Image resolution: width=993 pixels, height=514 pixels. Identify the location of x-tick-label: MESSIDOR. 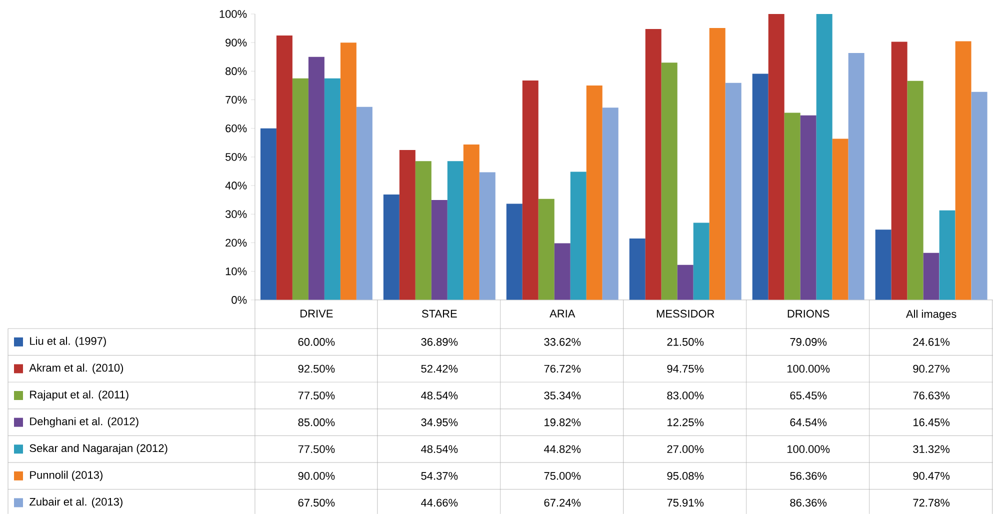
(685, 314).